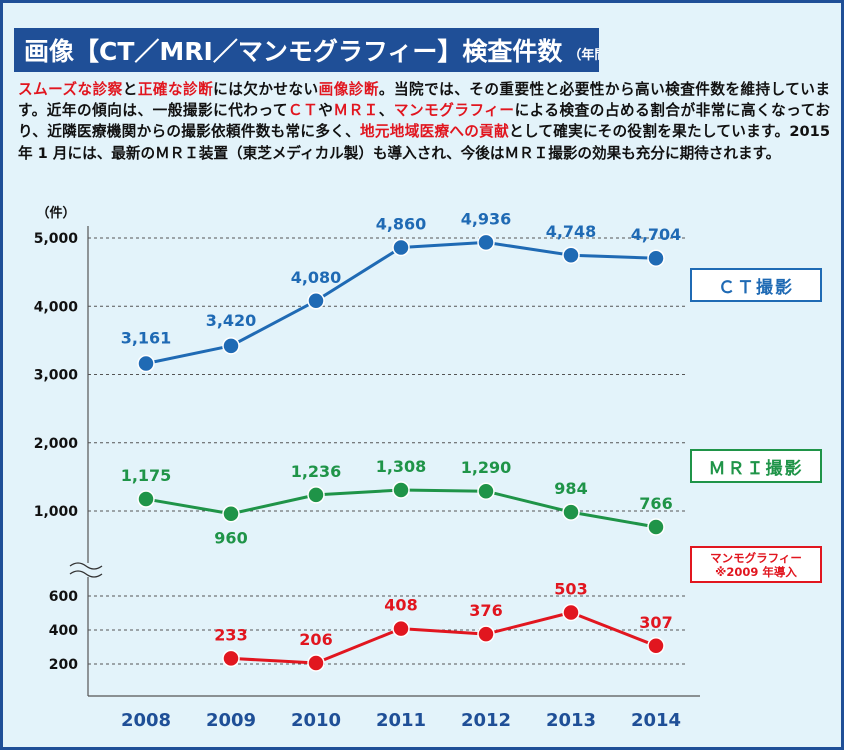  I want to click on x-tick-label: 2014, so click(656, 720).